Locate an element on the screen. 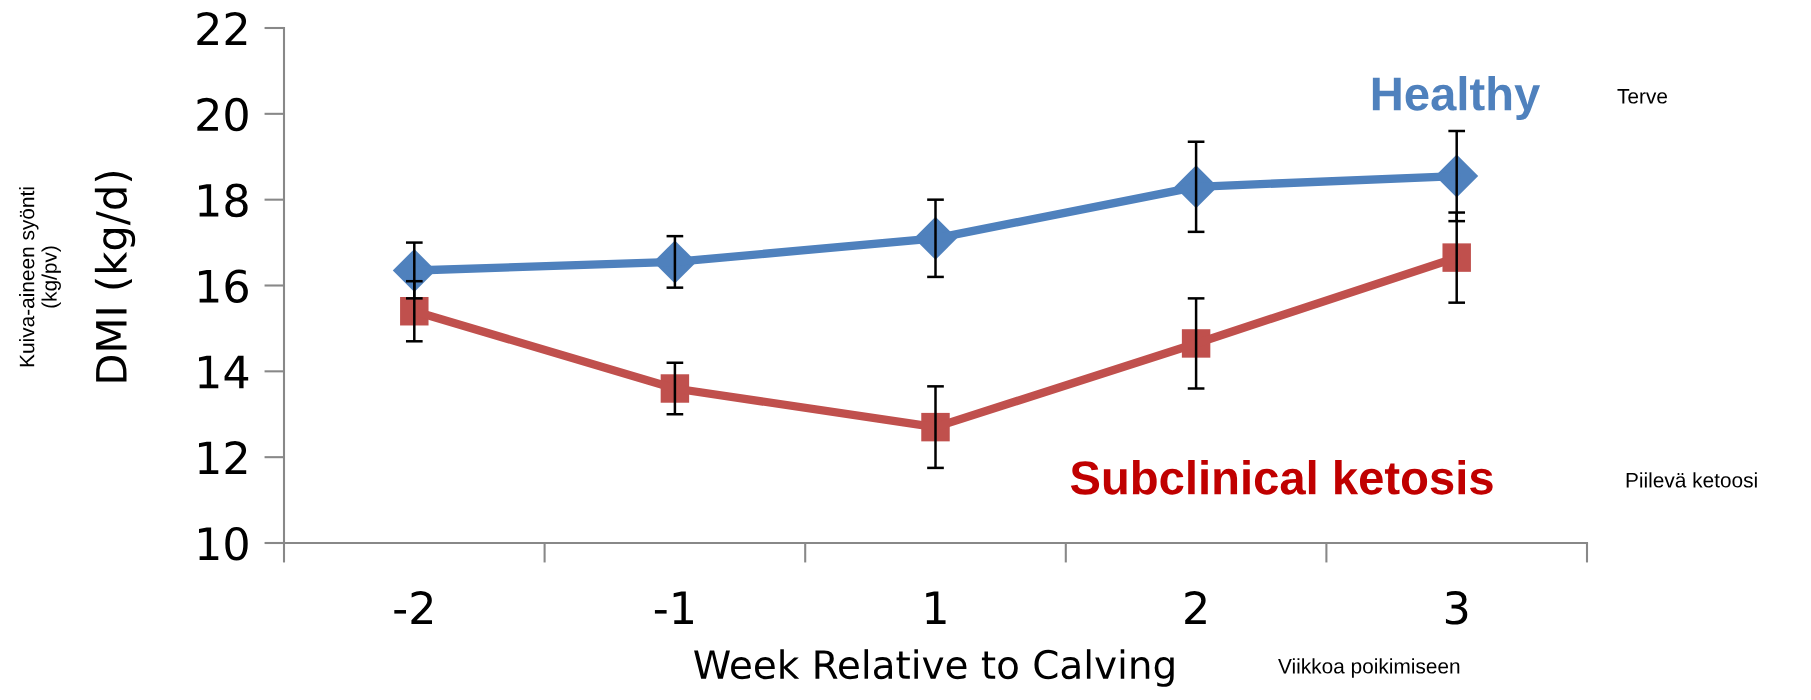  text: Piilevä ketoosi is located at coordinates (1691, 480).